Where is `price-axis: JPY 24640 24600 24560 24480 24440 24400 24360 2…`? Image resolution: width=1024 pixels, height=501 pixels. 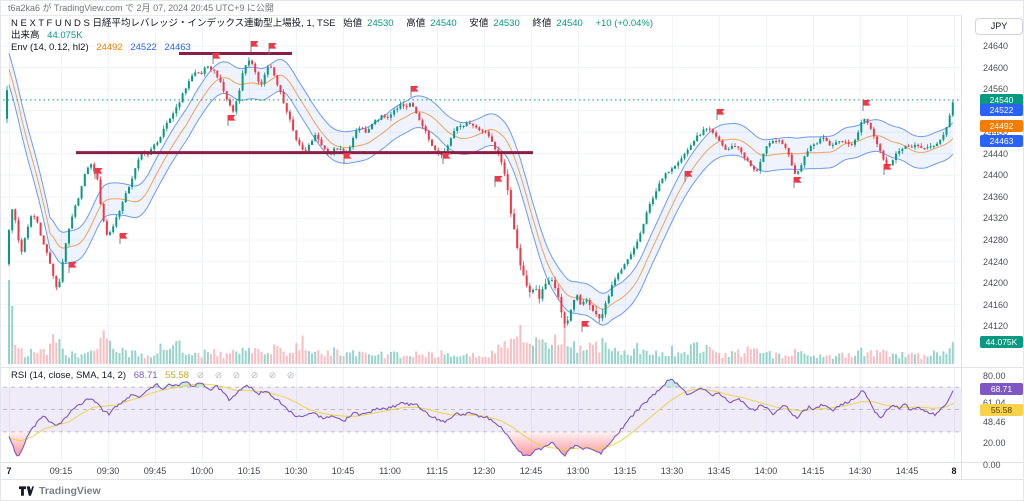
price-axis: JPY 24640 24600 24560 24480 24440 24400 24360 2… is located at coordinates (992, 247).